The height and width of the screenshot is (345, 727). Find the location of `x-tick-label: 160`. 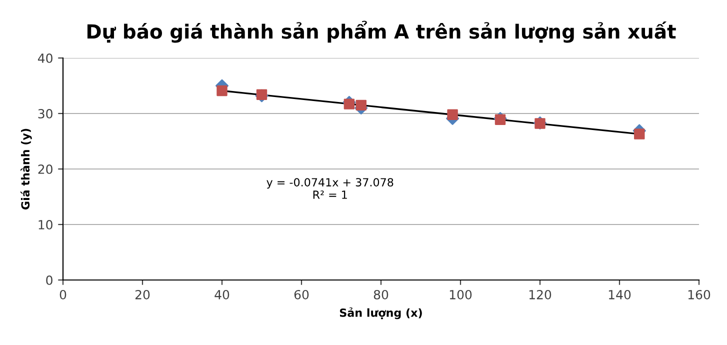

x-tick-label: 160 is located at coordinates (699, 295).